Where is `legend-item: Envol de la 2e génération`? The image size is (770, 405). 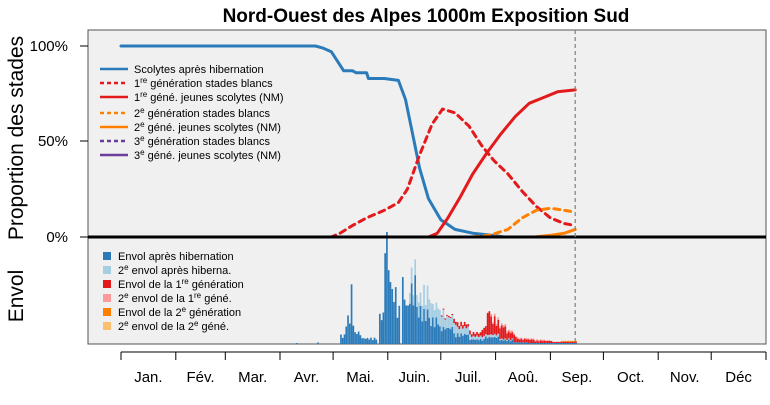
legend-item: Envol de la 2e génération is located at coordinates (172, 312).